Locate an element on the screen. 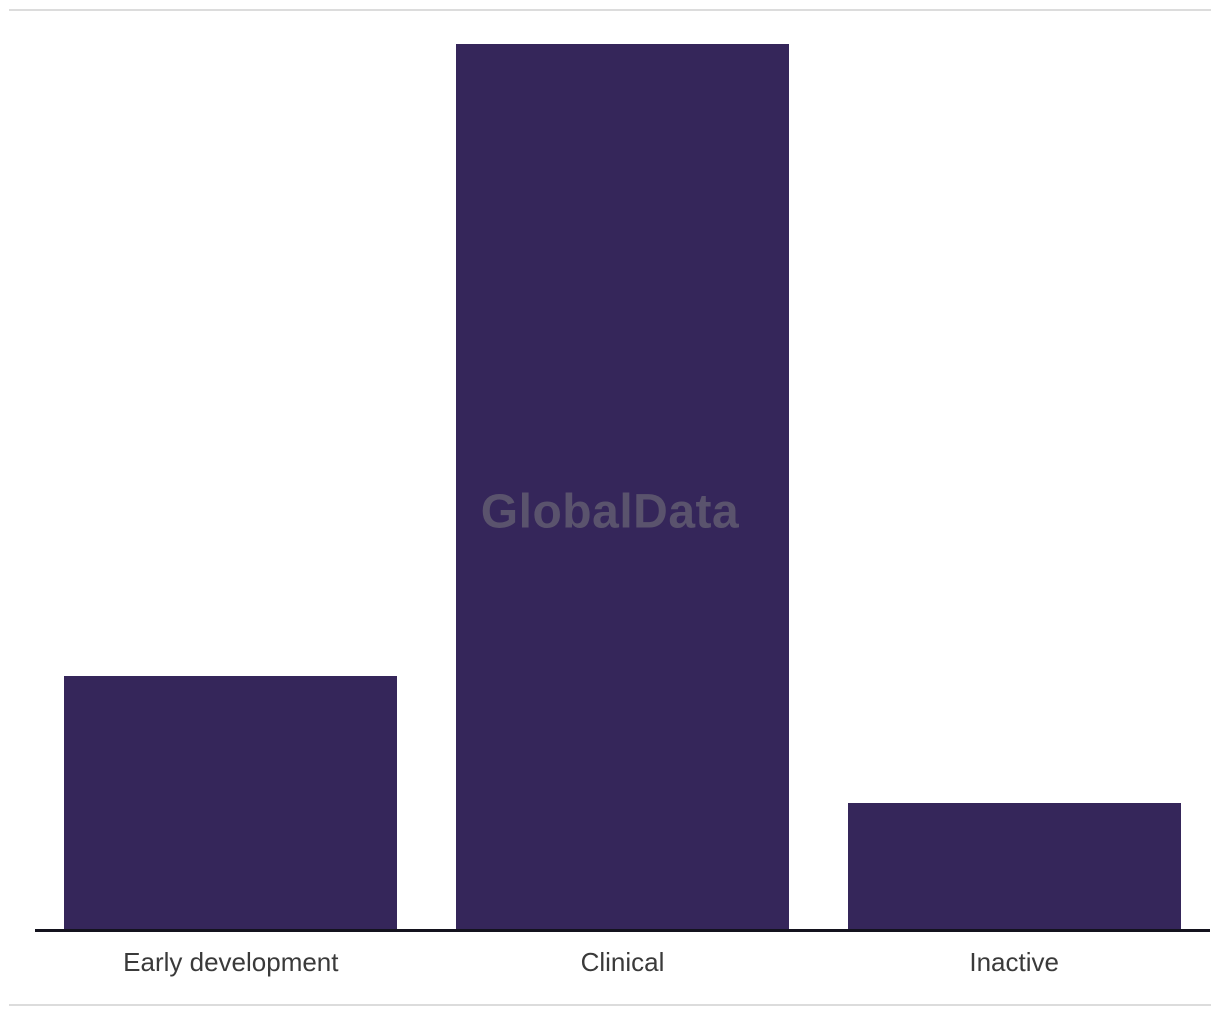 This screenshot has height=1020, width=1220. bottom-divider is located at coordinates (610, 1005).